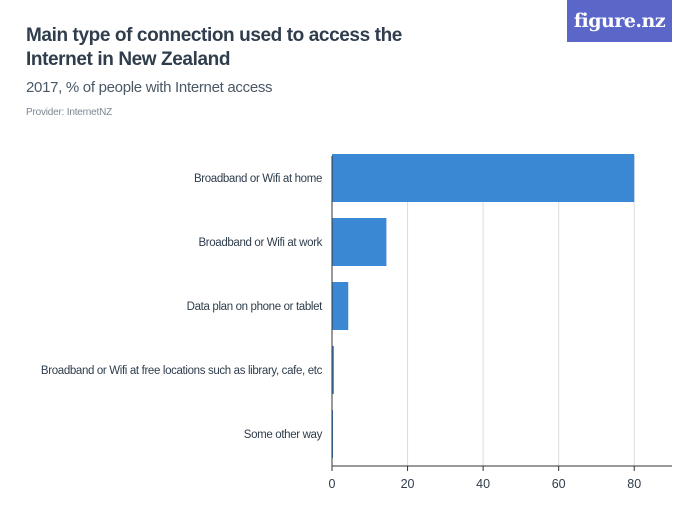 The width and height of the screenshot is (700, 525). What do you see at coordinates (634, 484) in the screenshot?
I see `x-tick-label: 80` at bounding box center [634, 484].